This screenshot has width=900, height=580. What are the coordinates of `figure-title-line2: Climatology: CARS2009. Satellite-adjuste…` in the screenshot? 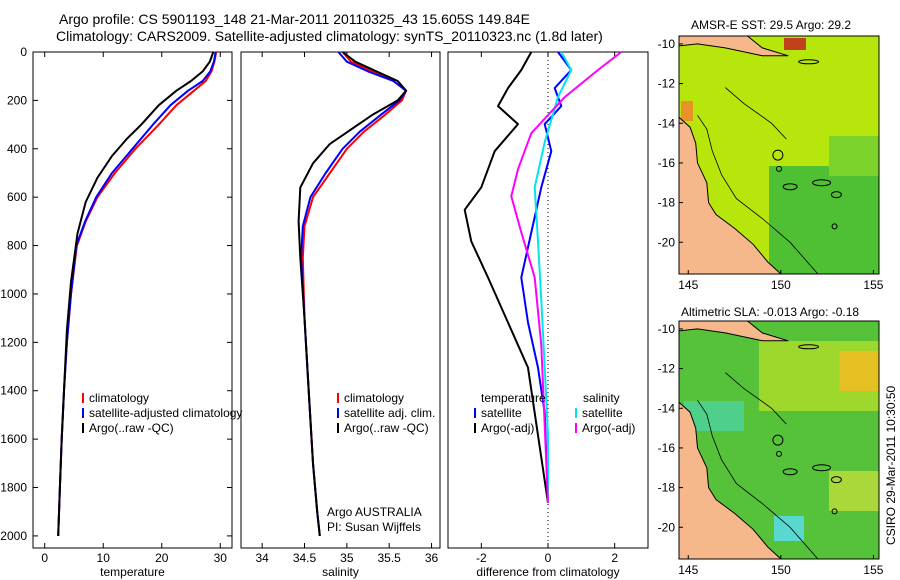 It's located at (329, 36).